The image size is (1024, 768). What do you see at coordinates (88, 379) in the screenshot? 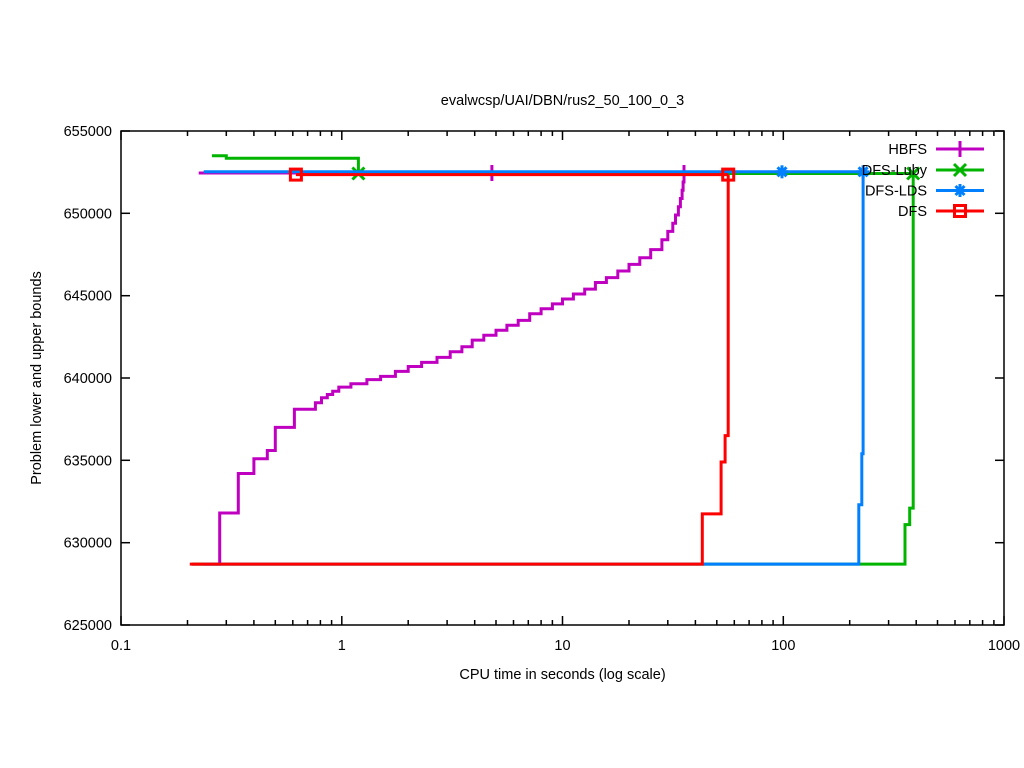
I see `y-tick-label: 640000` at bounding box center [88, 379].